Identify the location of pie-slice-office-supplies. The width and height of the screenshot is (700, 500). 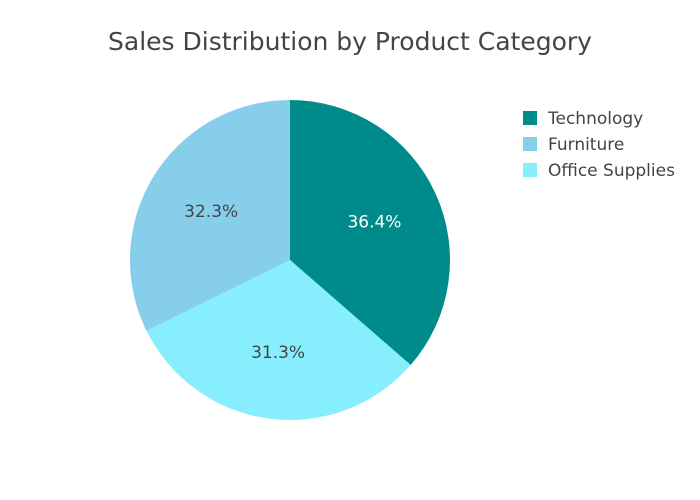
(278, 340).